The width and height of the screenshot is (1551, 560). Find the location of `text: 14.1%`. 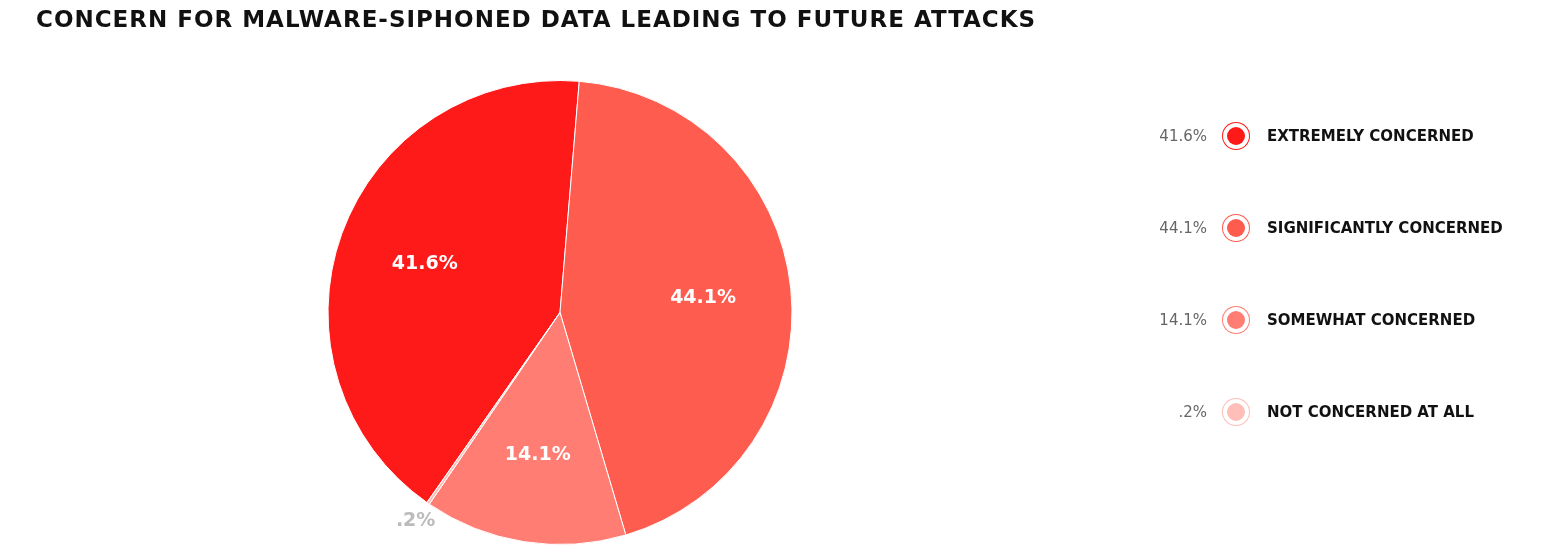

text: 14.1% is located at coordinates (1183, 320).